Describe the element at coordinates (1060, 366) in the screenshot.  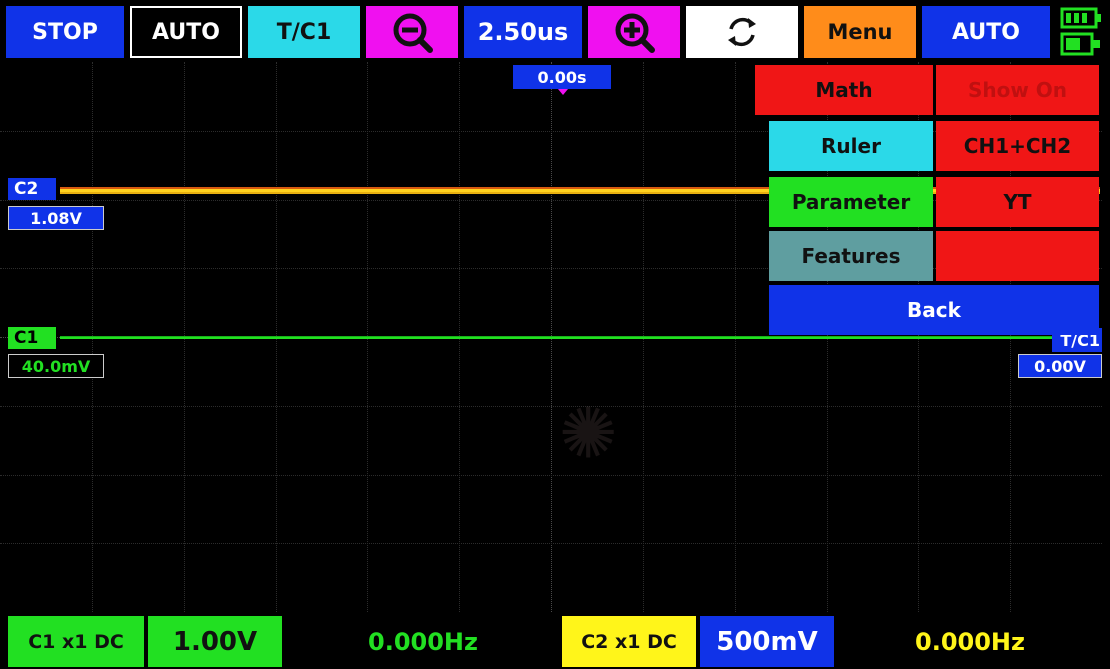
I see `trigger-level-label: 0.00V` at that location.